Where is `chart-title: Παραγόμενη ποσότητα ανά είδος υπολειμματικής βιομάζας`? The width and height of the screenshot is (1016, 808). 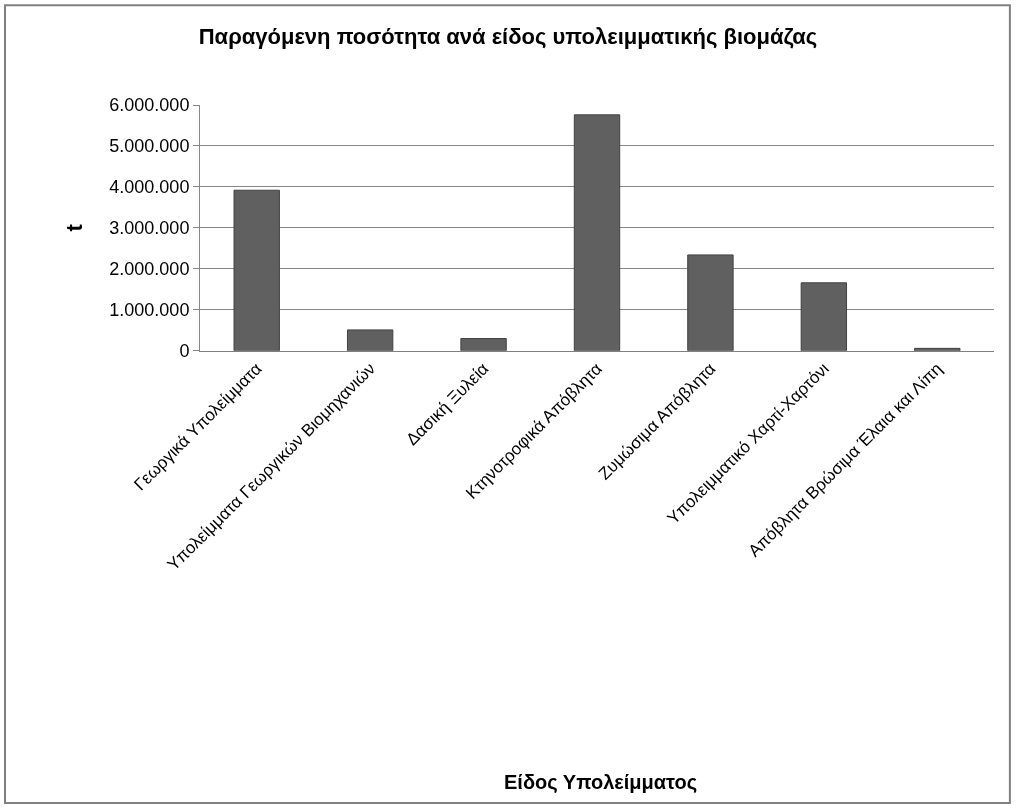
chart-title: Παραγόμενη ποσότητα ανά είδος υπολειμματικής βιομάζας is located at coordinates (508, 36).